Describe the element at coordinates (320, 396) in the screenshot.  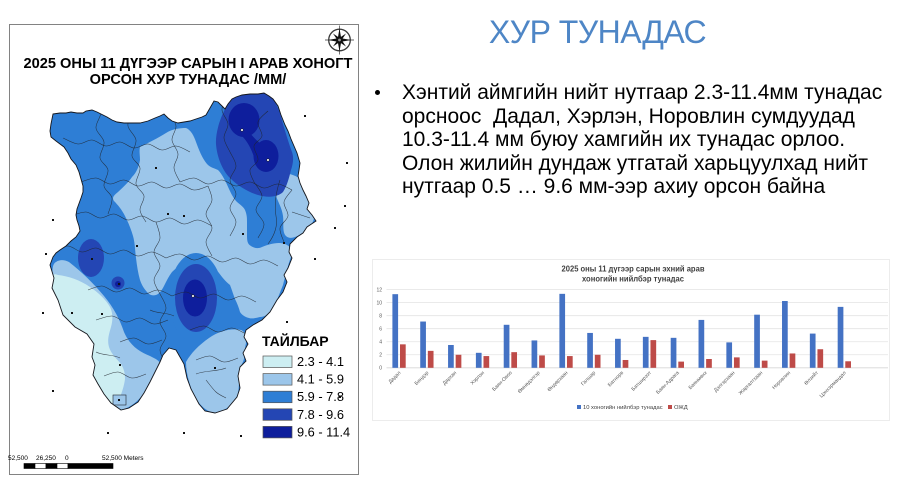
I see `svg-text: 5.9 - 7.8` at that location.